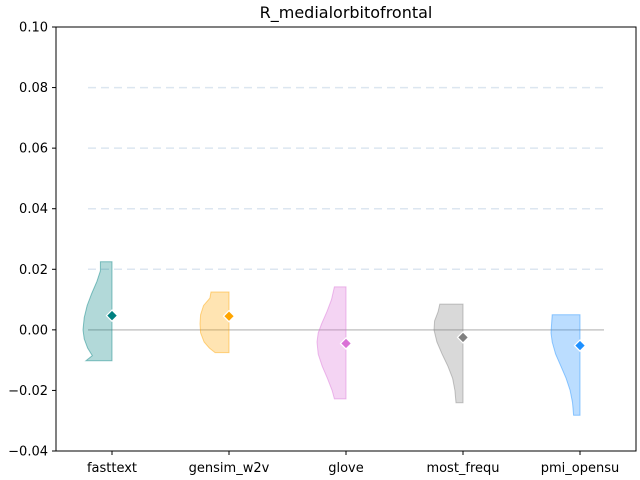 This screenshot has width=640, height=480. I want to click on x-tick-label: gensim_w2v, so click(229, 468).